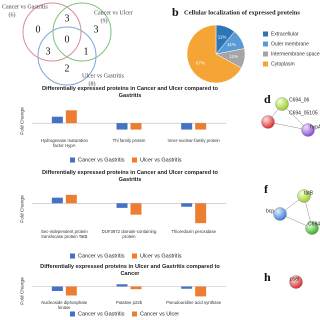  Describe the element at coordinates (12, 14) in the screenshot. I see `venn-set-count: (6)` at that location.